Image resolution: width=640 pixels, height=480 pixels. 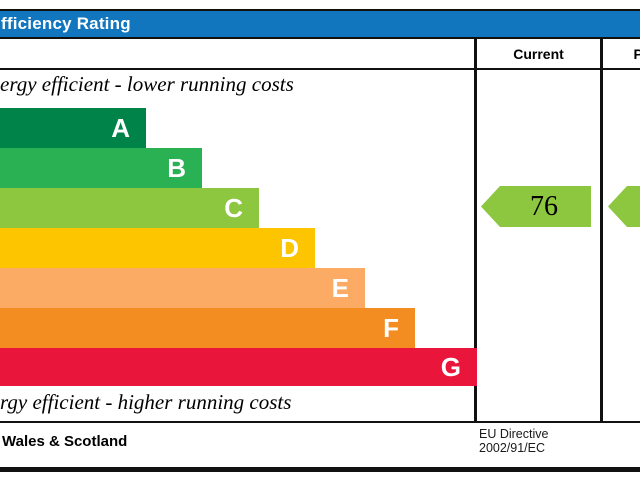 I want to click on band-c: C, so click(x=129, y=208).